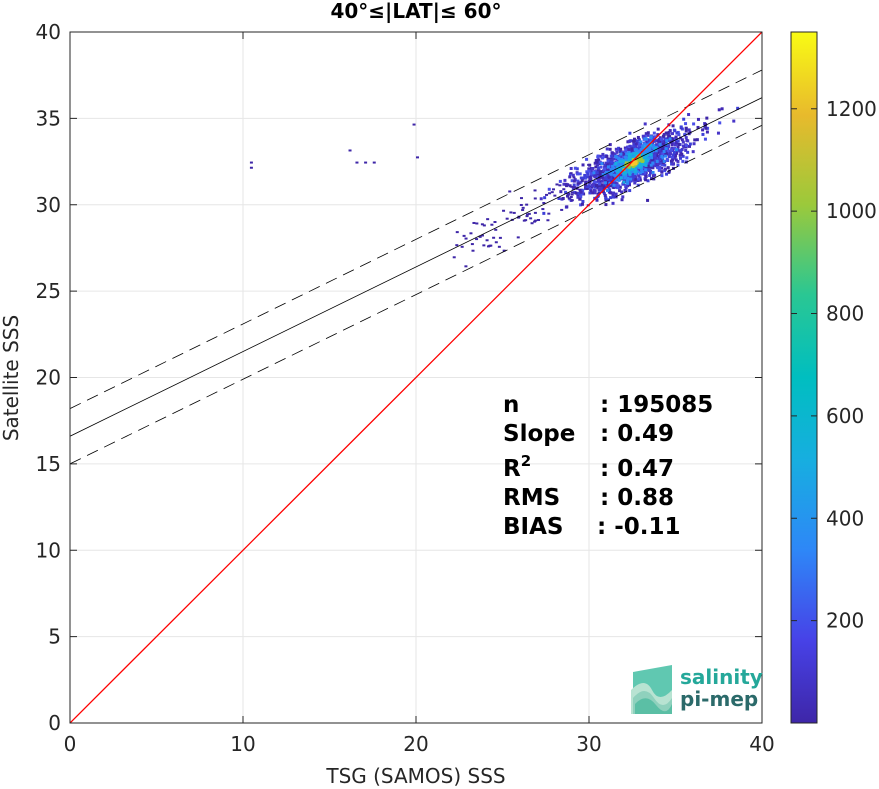  Describe the element at coordinates (494, 187) in the screenshot. I see `density-cloud` at that location.